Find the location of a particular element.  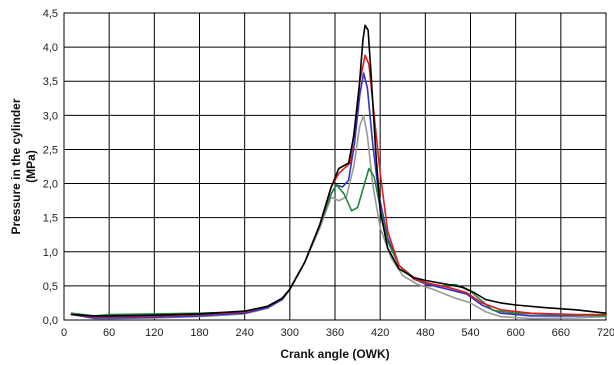

x-tick-label: 660 is located at coordinates (561, 333).